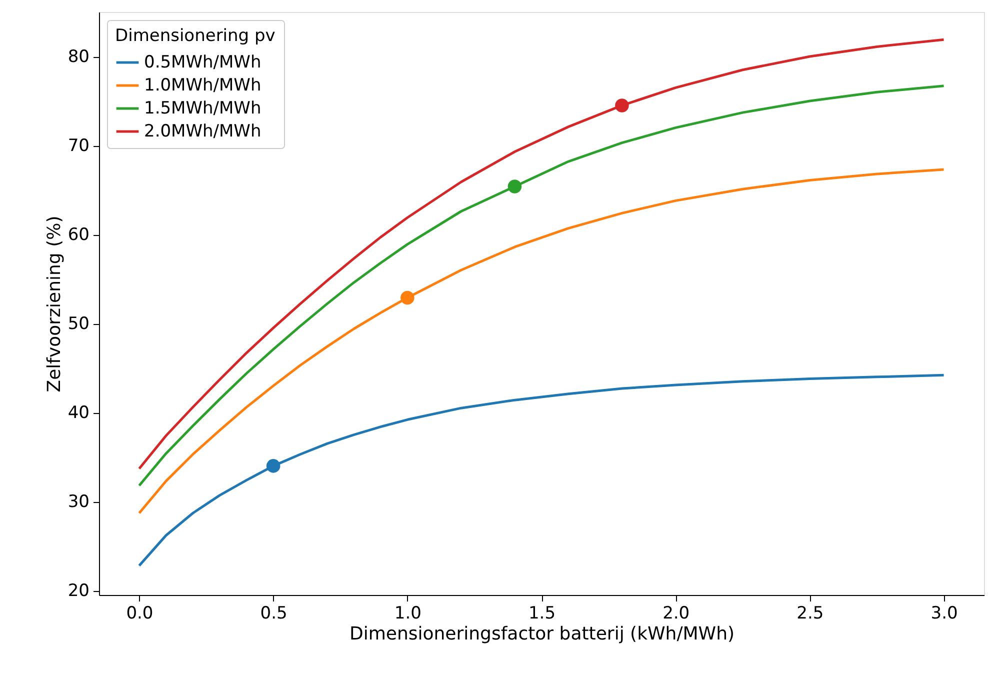 Image resolution: width=992 pixels, height=675 pixels. What do you see at coordinates (79, 57) in the screenshot?
I see `y-tick-label: 80` at bounding box center [79, 57].